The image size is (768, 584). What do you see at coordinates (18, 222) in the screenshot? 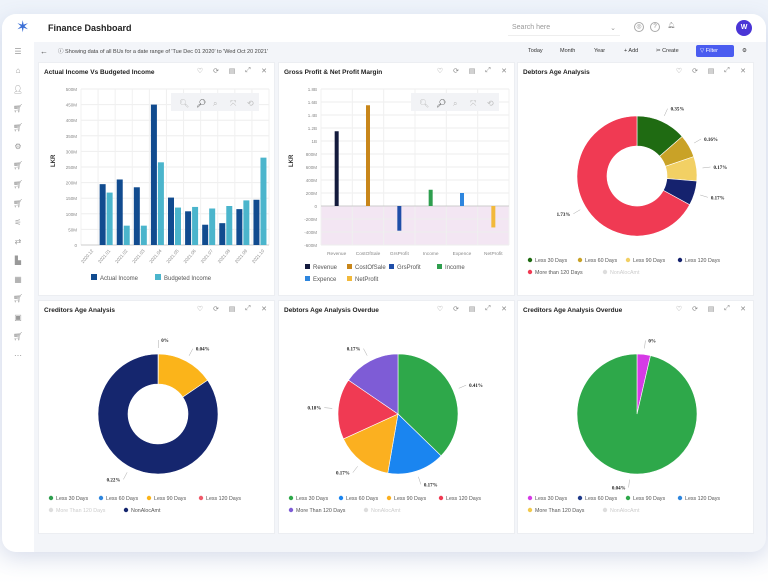
I see `sliders-icon: ⚟` at bounding box center [18, 222].